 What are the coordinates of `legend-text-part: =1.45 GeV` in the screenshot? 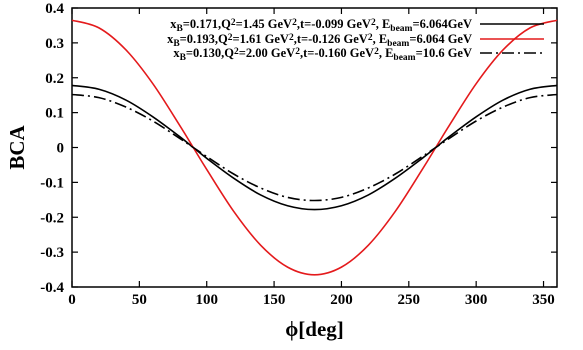 It's located at (264, 24).